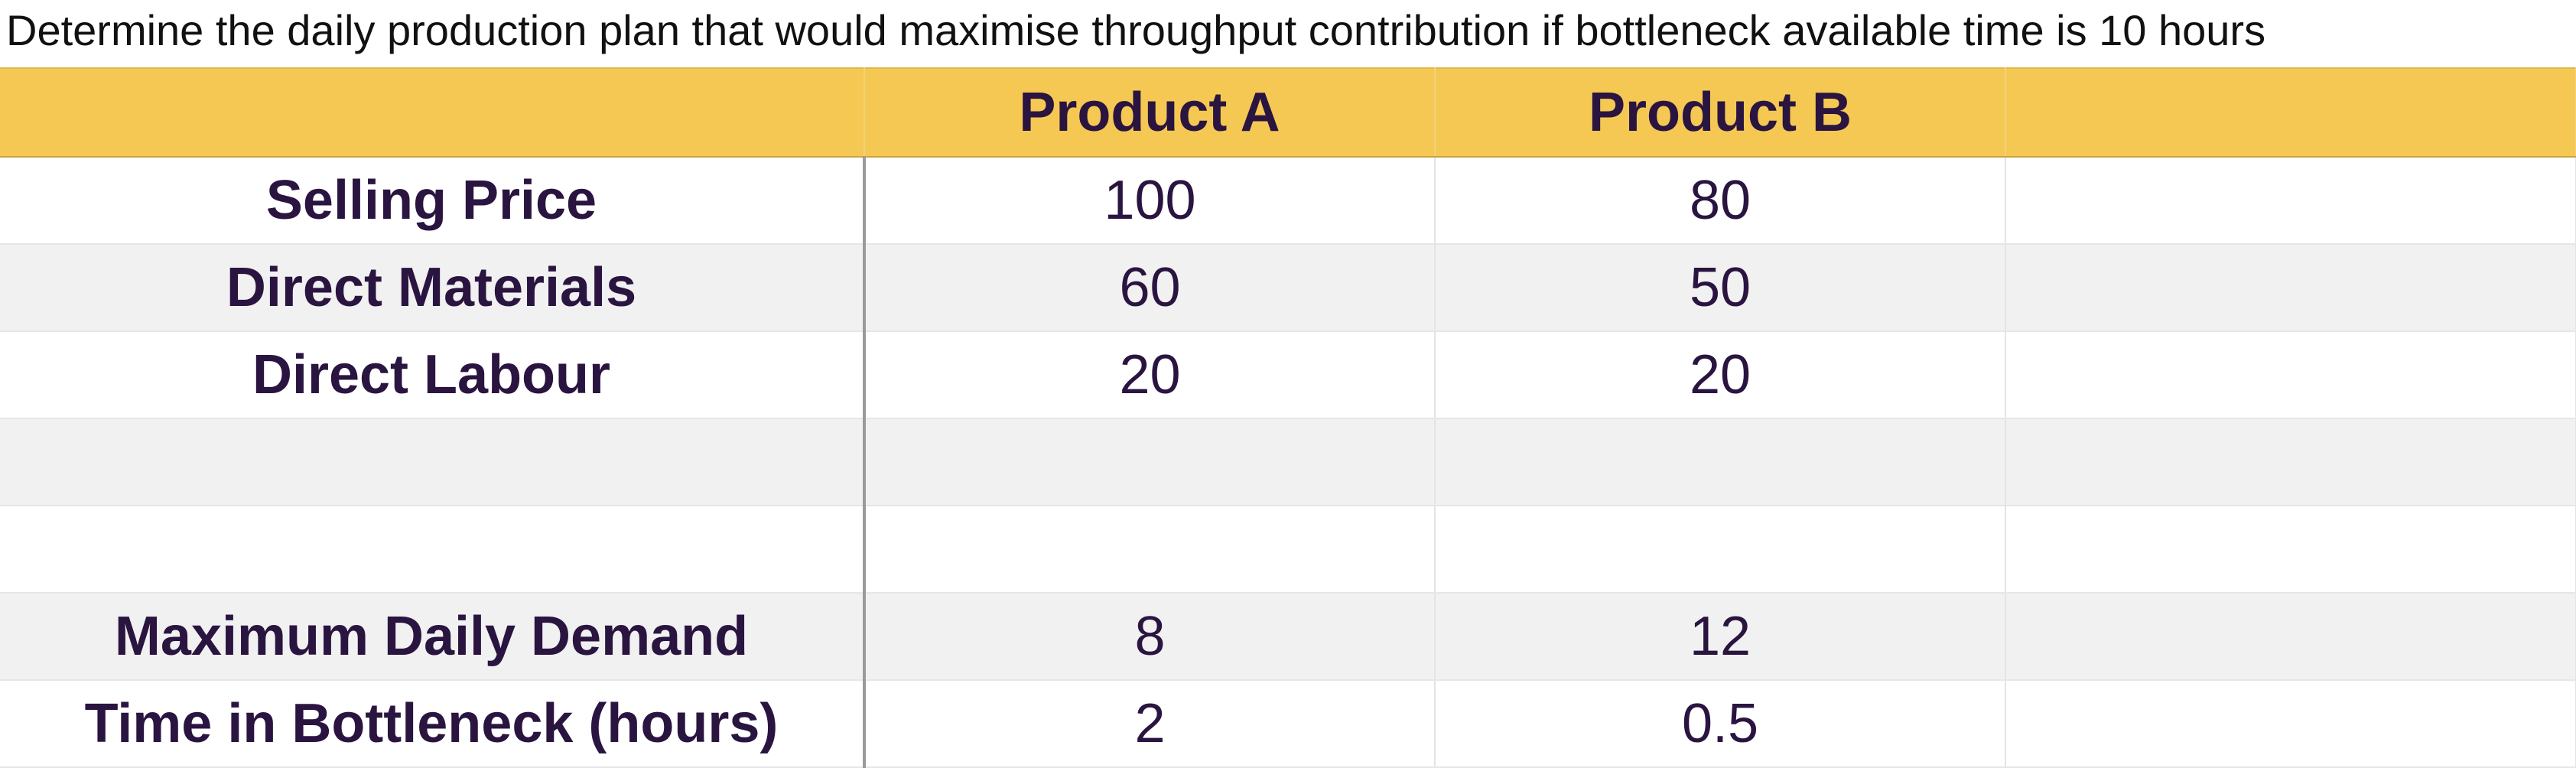 The image size is (2576, 768). Describe the element at coordinates (1150, 201) in the screenshot. I see `product-a-cell: 100` at that location.